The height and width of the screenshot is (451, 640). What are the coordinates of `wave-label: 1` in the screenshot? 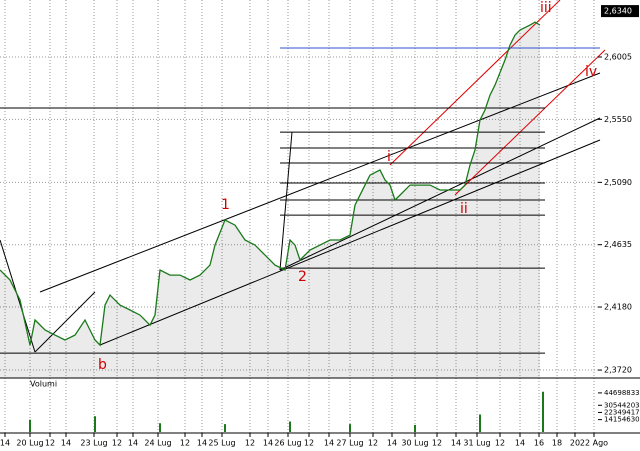 It's located at (225, 205).